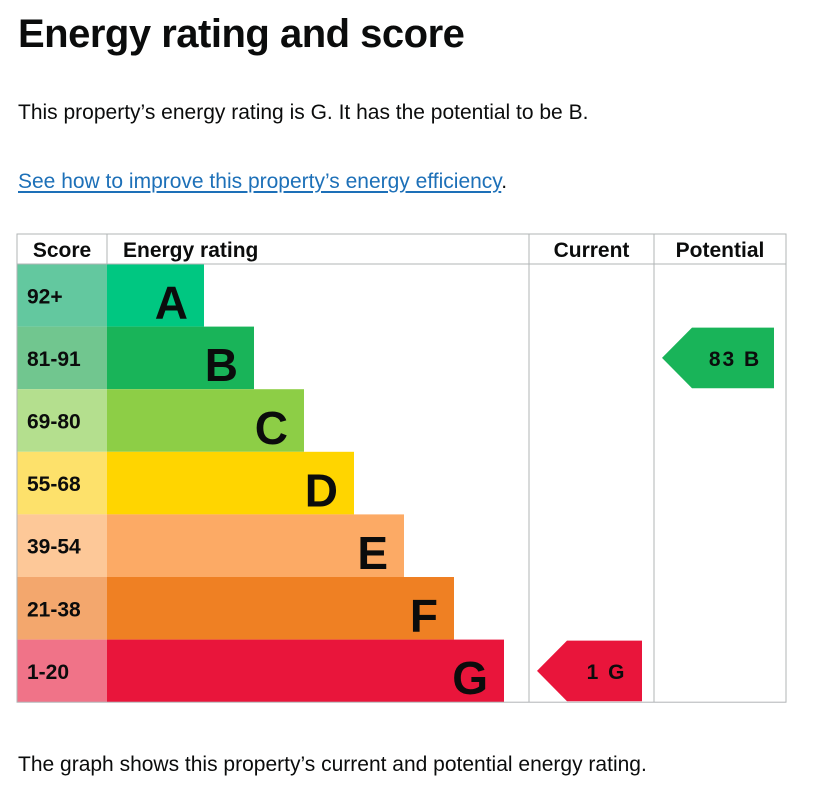  I want to click on potential-rating-arrow, so click(718, 358).